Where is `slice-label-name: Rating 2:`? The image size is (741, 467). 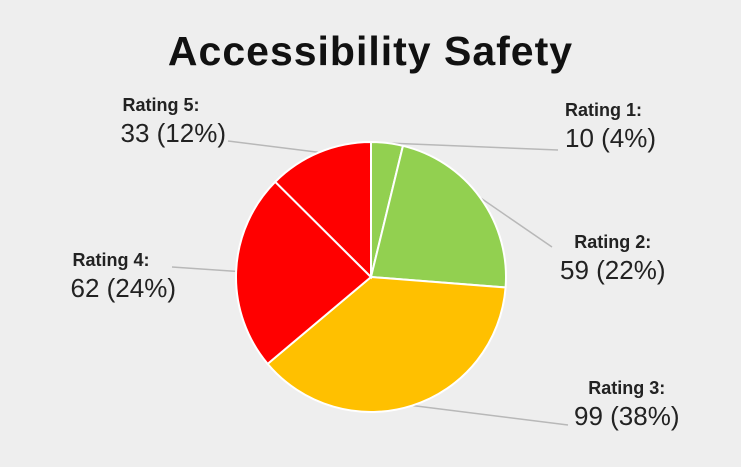 slice-label-name: Rating 2: is located at coordinates (613, 242).